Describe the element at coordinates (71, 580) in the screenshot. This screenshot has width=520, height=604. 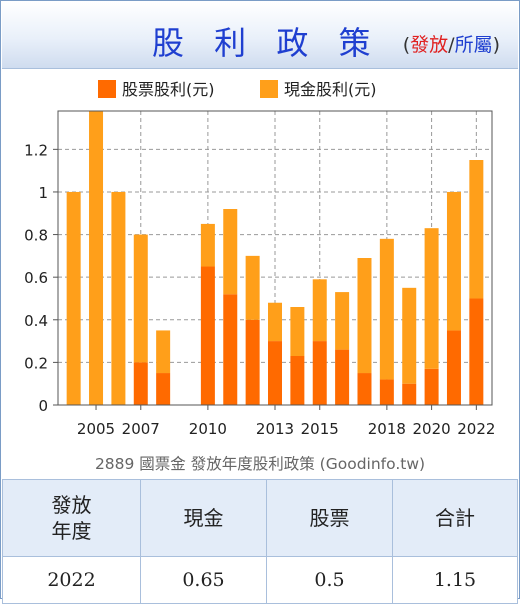
I see `cell-year: 2022` at that location.